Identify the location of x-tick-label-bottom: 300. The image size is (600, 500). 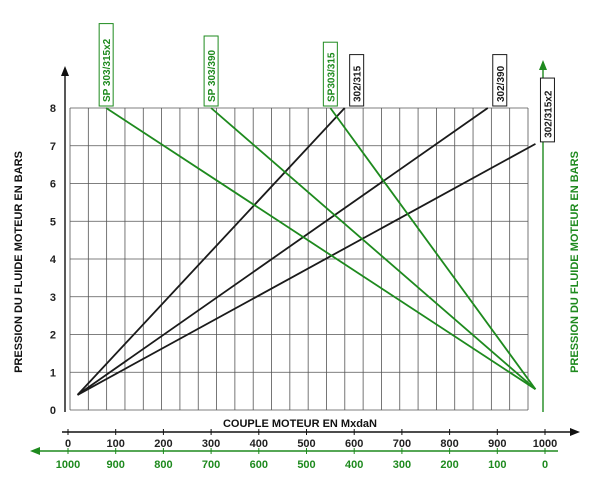
(402, 465).